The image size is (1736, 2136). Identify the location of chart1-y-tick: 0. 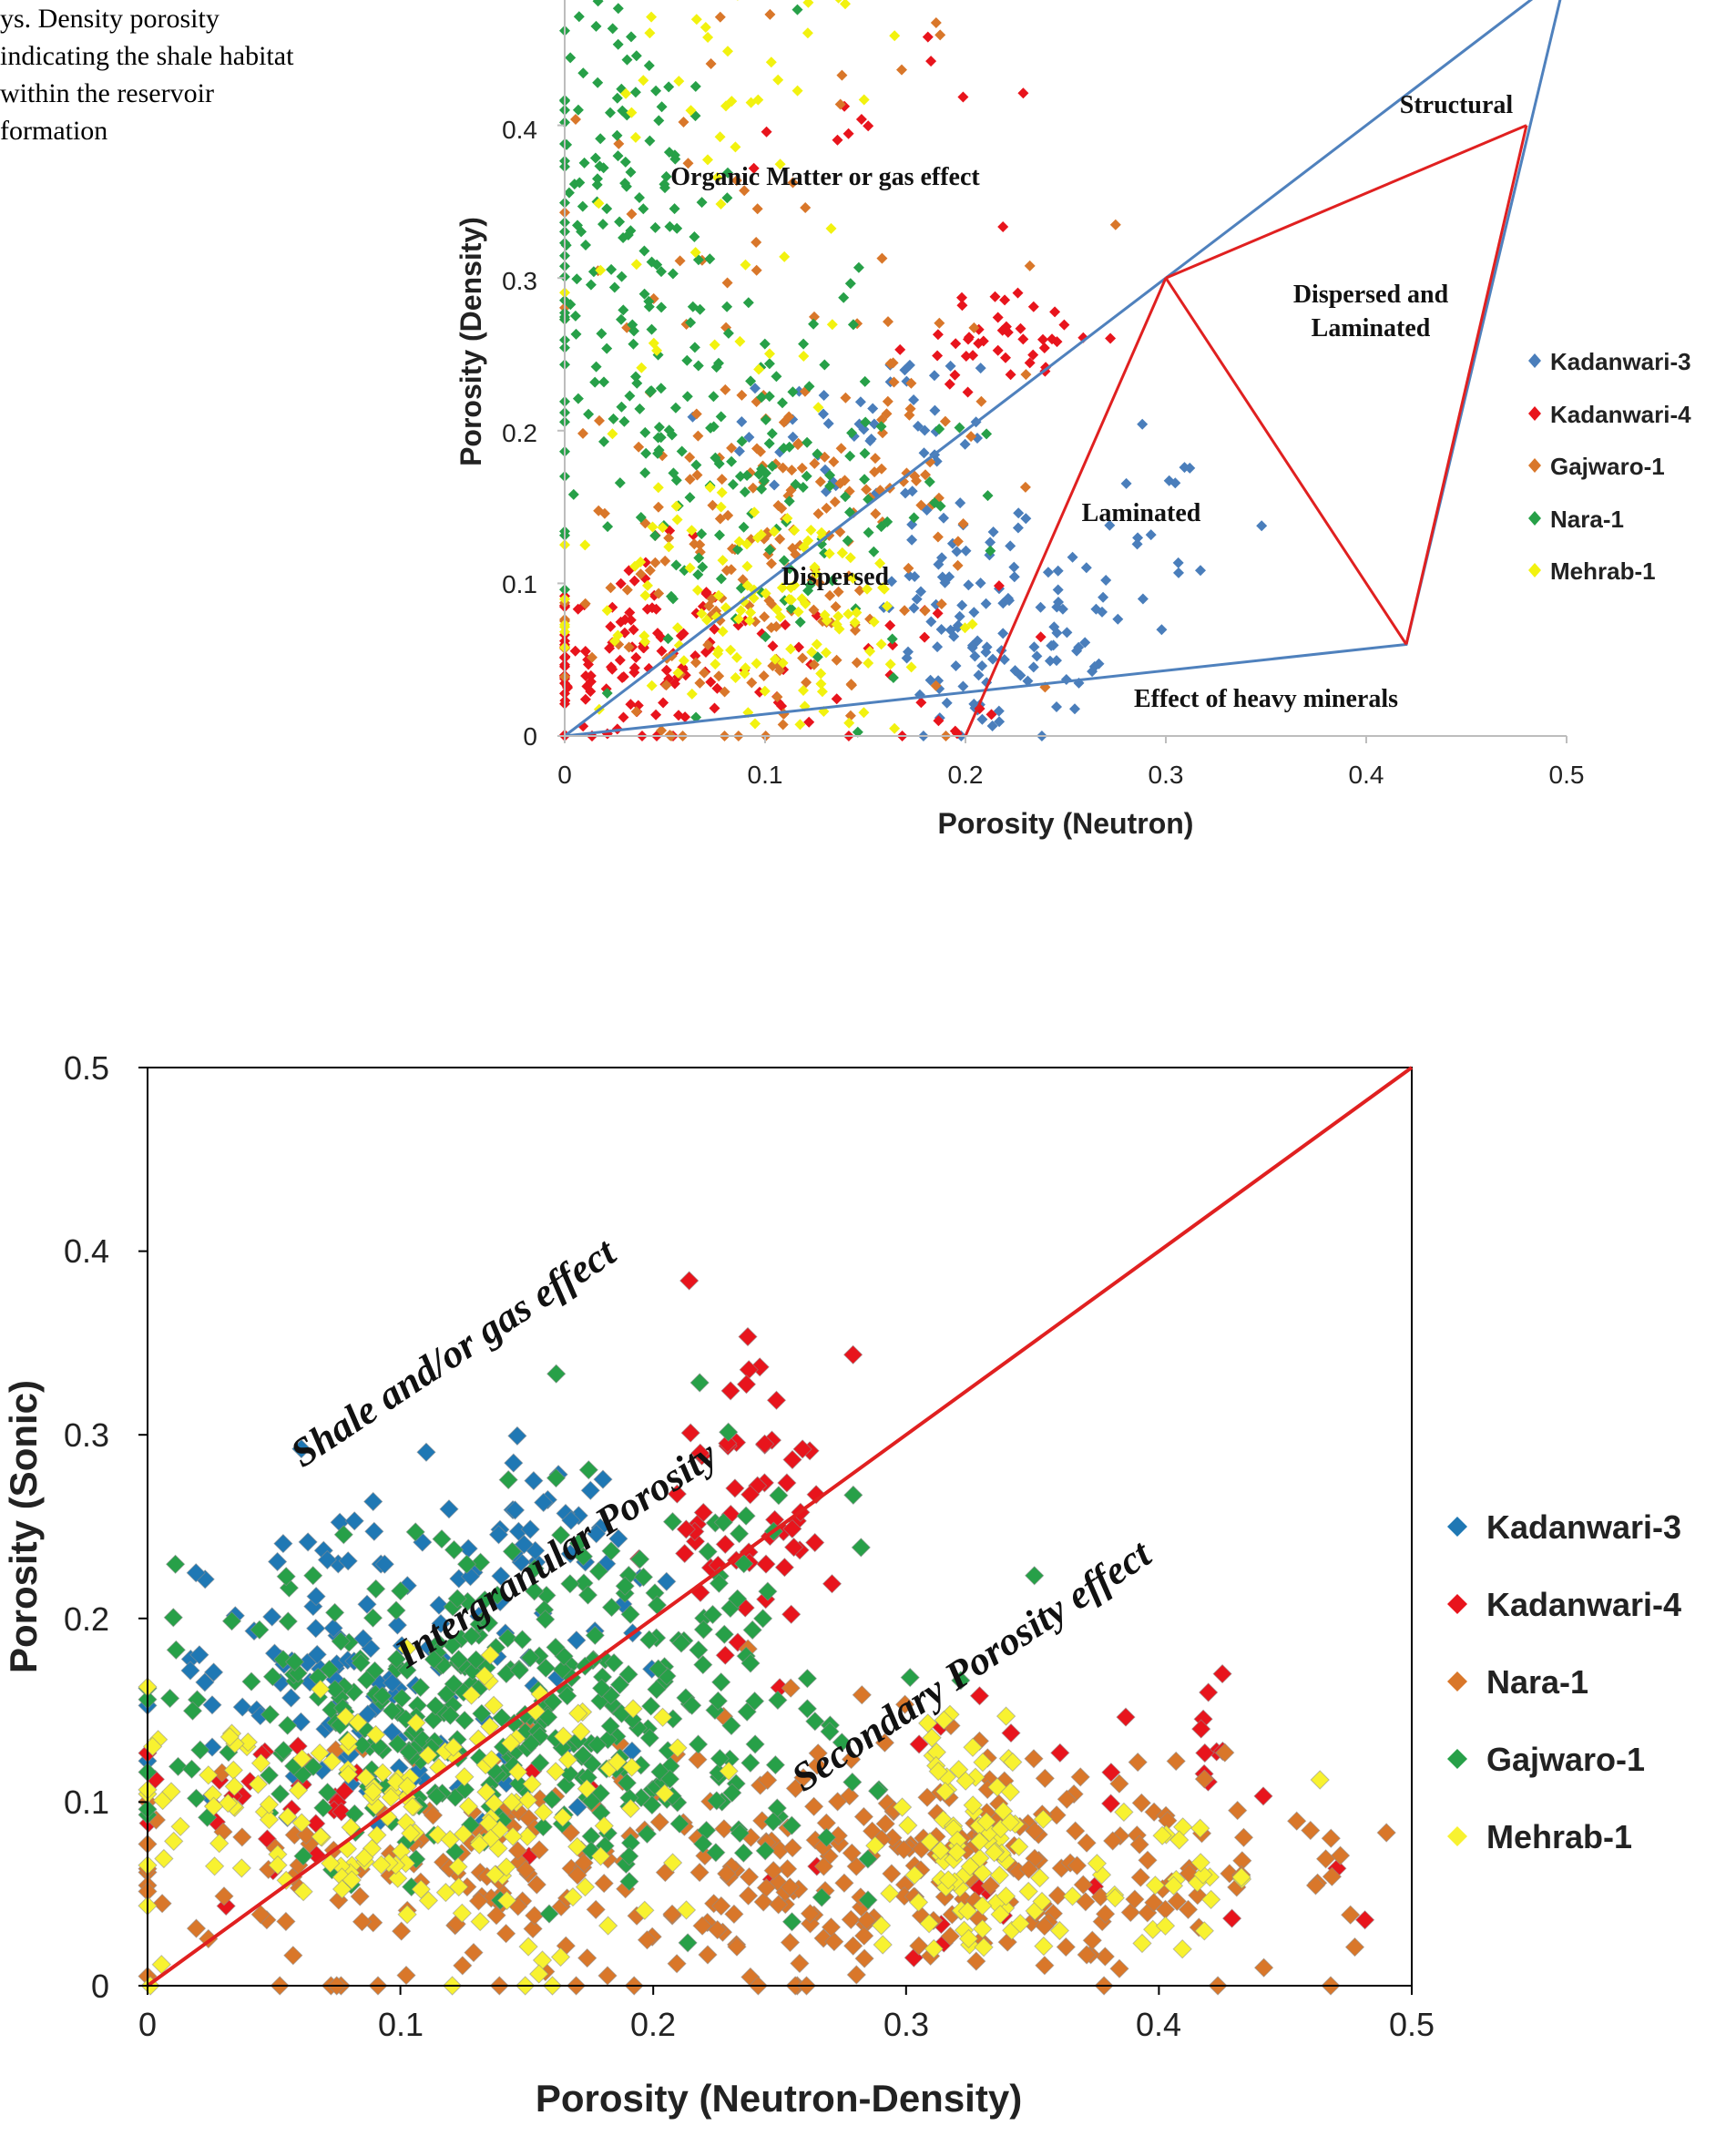
(530, 736).